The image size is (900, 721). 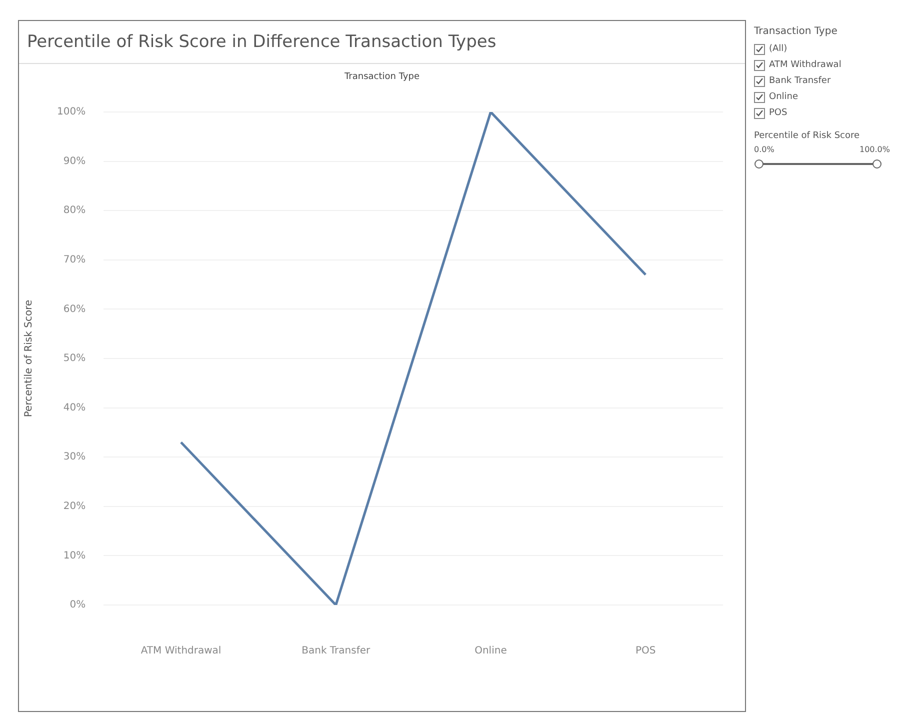 I want to click on text: Transaction Type, so click(x=796, y=31).